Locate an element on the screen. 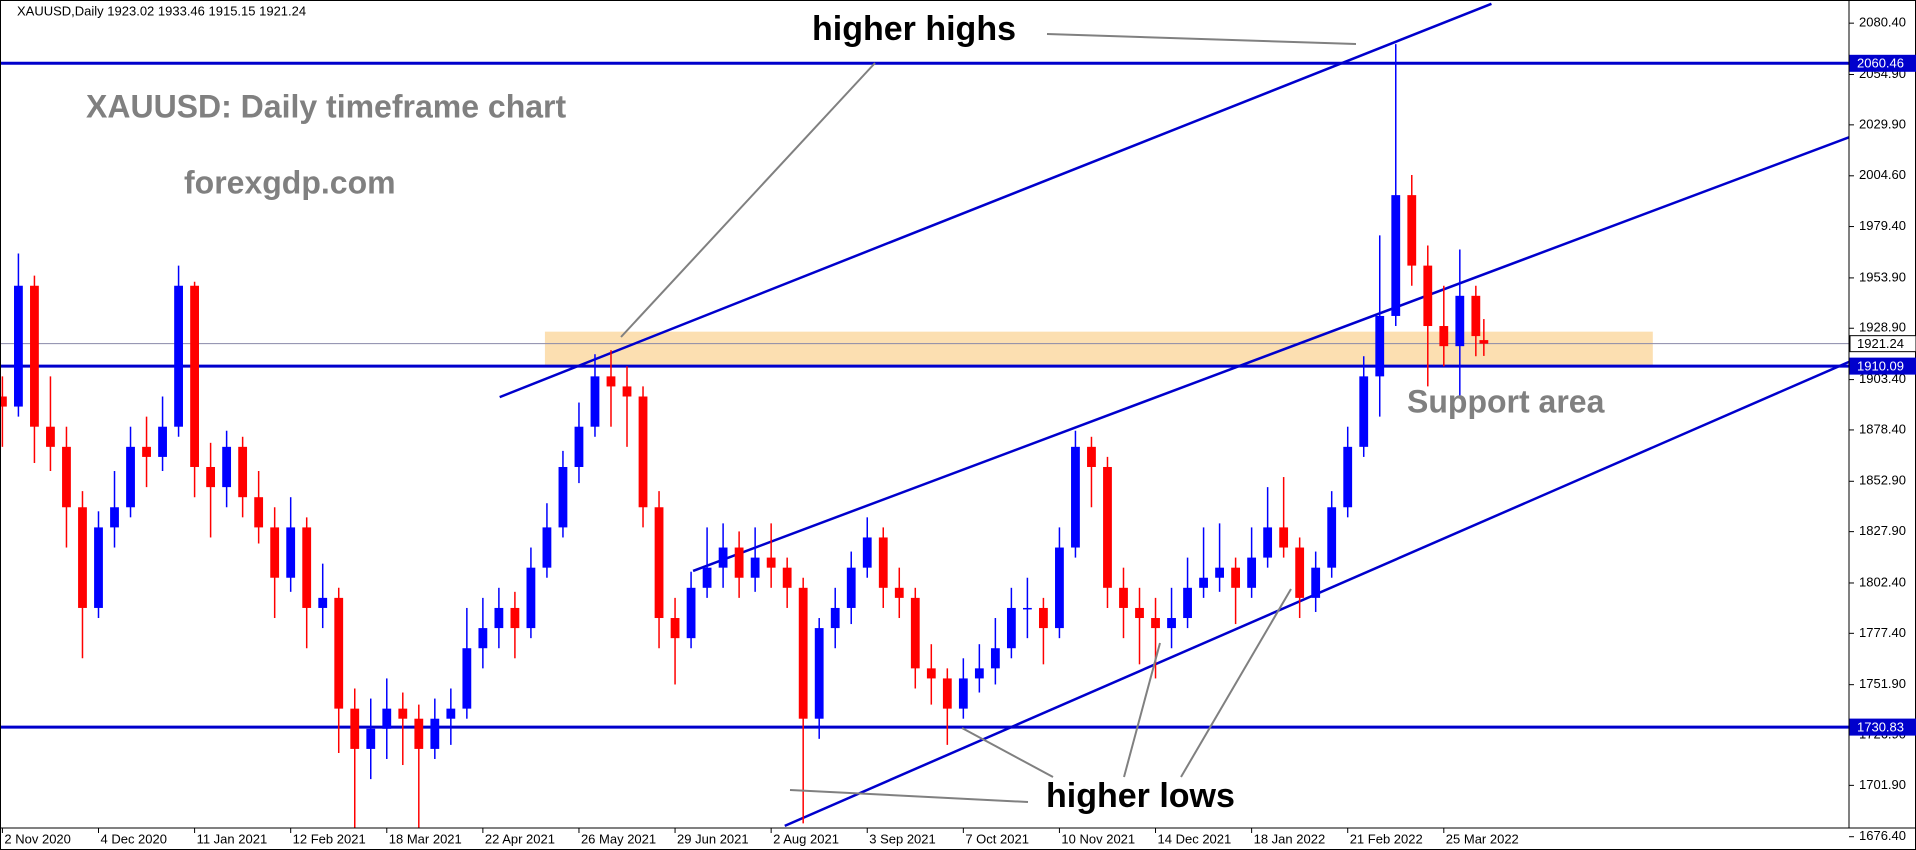 Image resolution: width=1916 pixels, height=850 pixels. y-tick-label: 1751.90 is located at coordinates (1882, 683).